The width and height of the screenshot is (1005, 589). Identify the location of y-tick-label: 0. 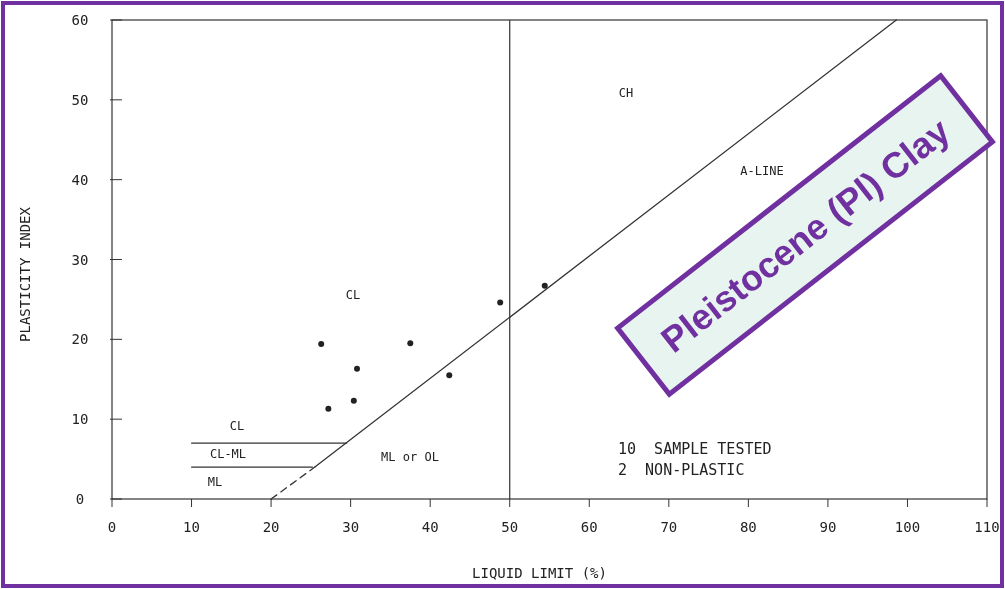
(80, 499).